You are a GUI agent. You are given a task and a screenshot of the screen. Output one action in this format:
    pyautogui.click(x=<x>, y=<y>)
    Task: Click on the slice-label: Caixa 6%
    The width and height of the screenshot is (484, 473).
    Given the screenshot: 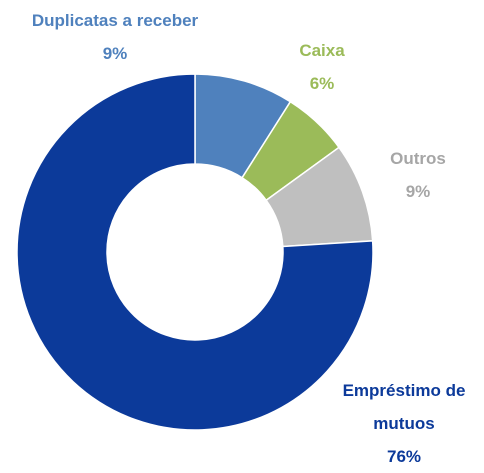 What is the action you would take?
    pyautogui.click(x=322, y=67)
    